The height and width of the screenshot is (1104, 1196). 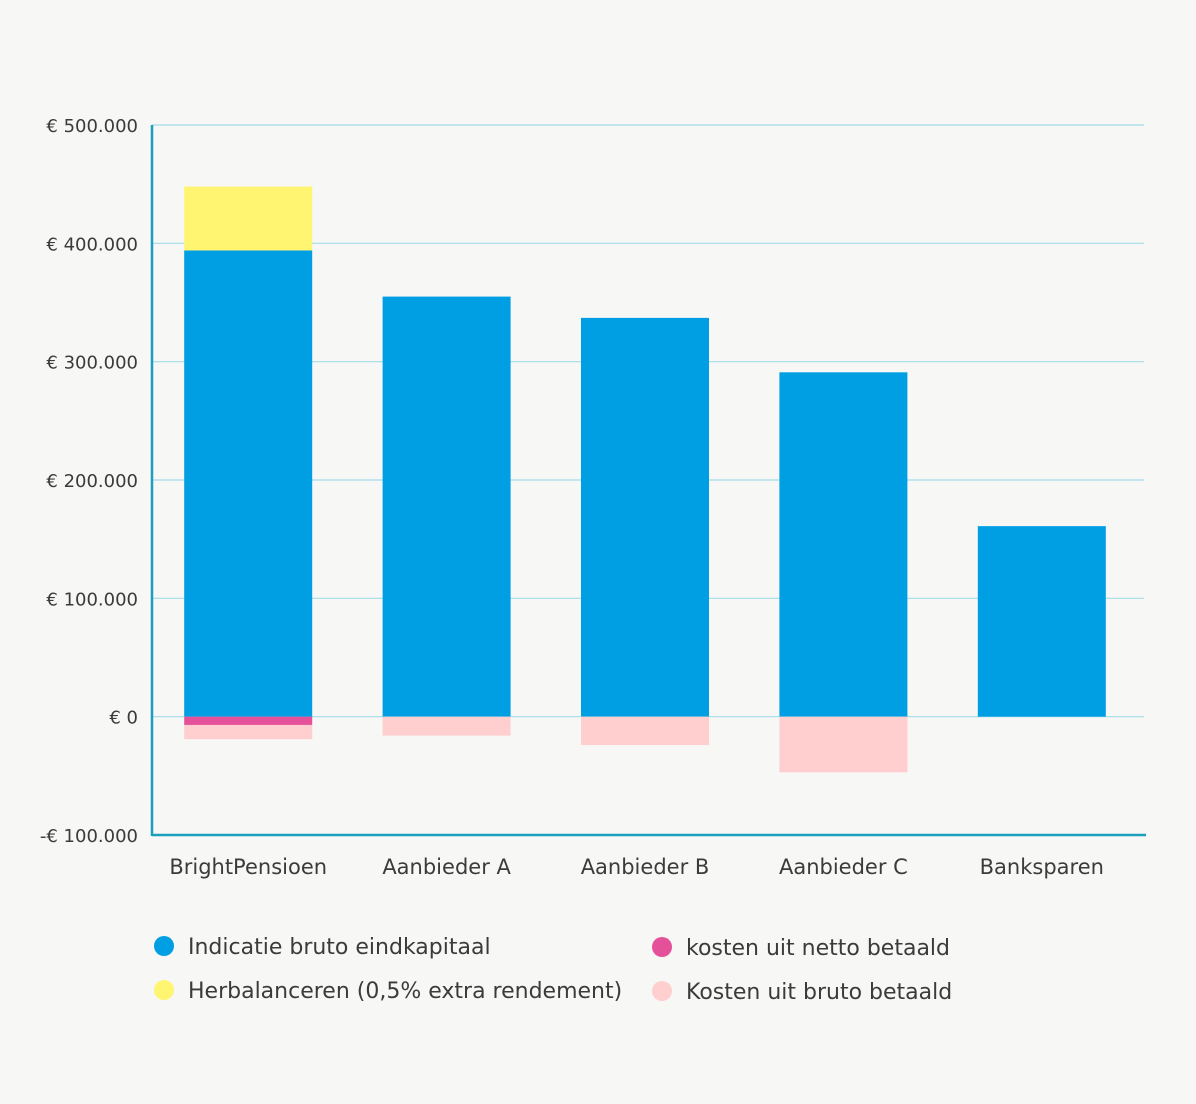 What do you see at coordinates (92, 363) in the screenshot?
I see `y-tick-label: € 300.000` at bounding box center [92, 363].